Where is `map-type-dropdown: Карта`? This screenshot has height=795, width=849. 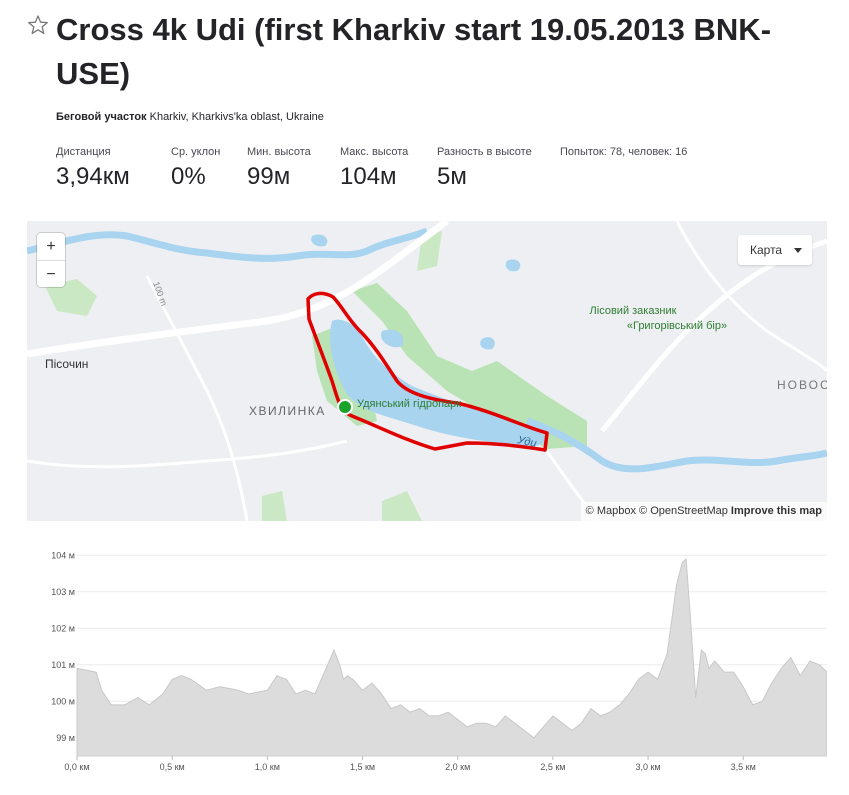
map-type-dropdown: Карта is located at coordinates (775, 250).